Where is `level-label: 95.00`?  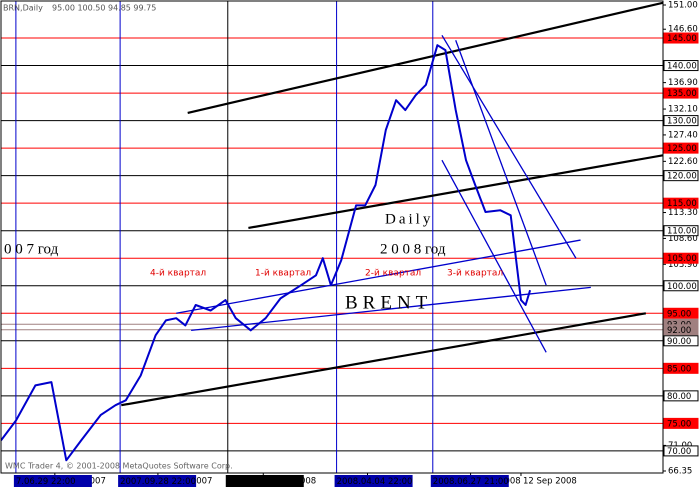
level-label: 95.00 is located at coordinates (679, 314).